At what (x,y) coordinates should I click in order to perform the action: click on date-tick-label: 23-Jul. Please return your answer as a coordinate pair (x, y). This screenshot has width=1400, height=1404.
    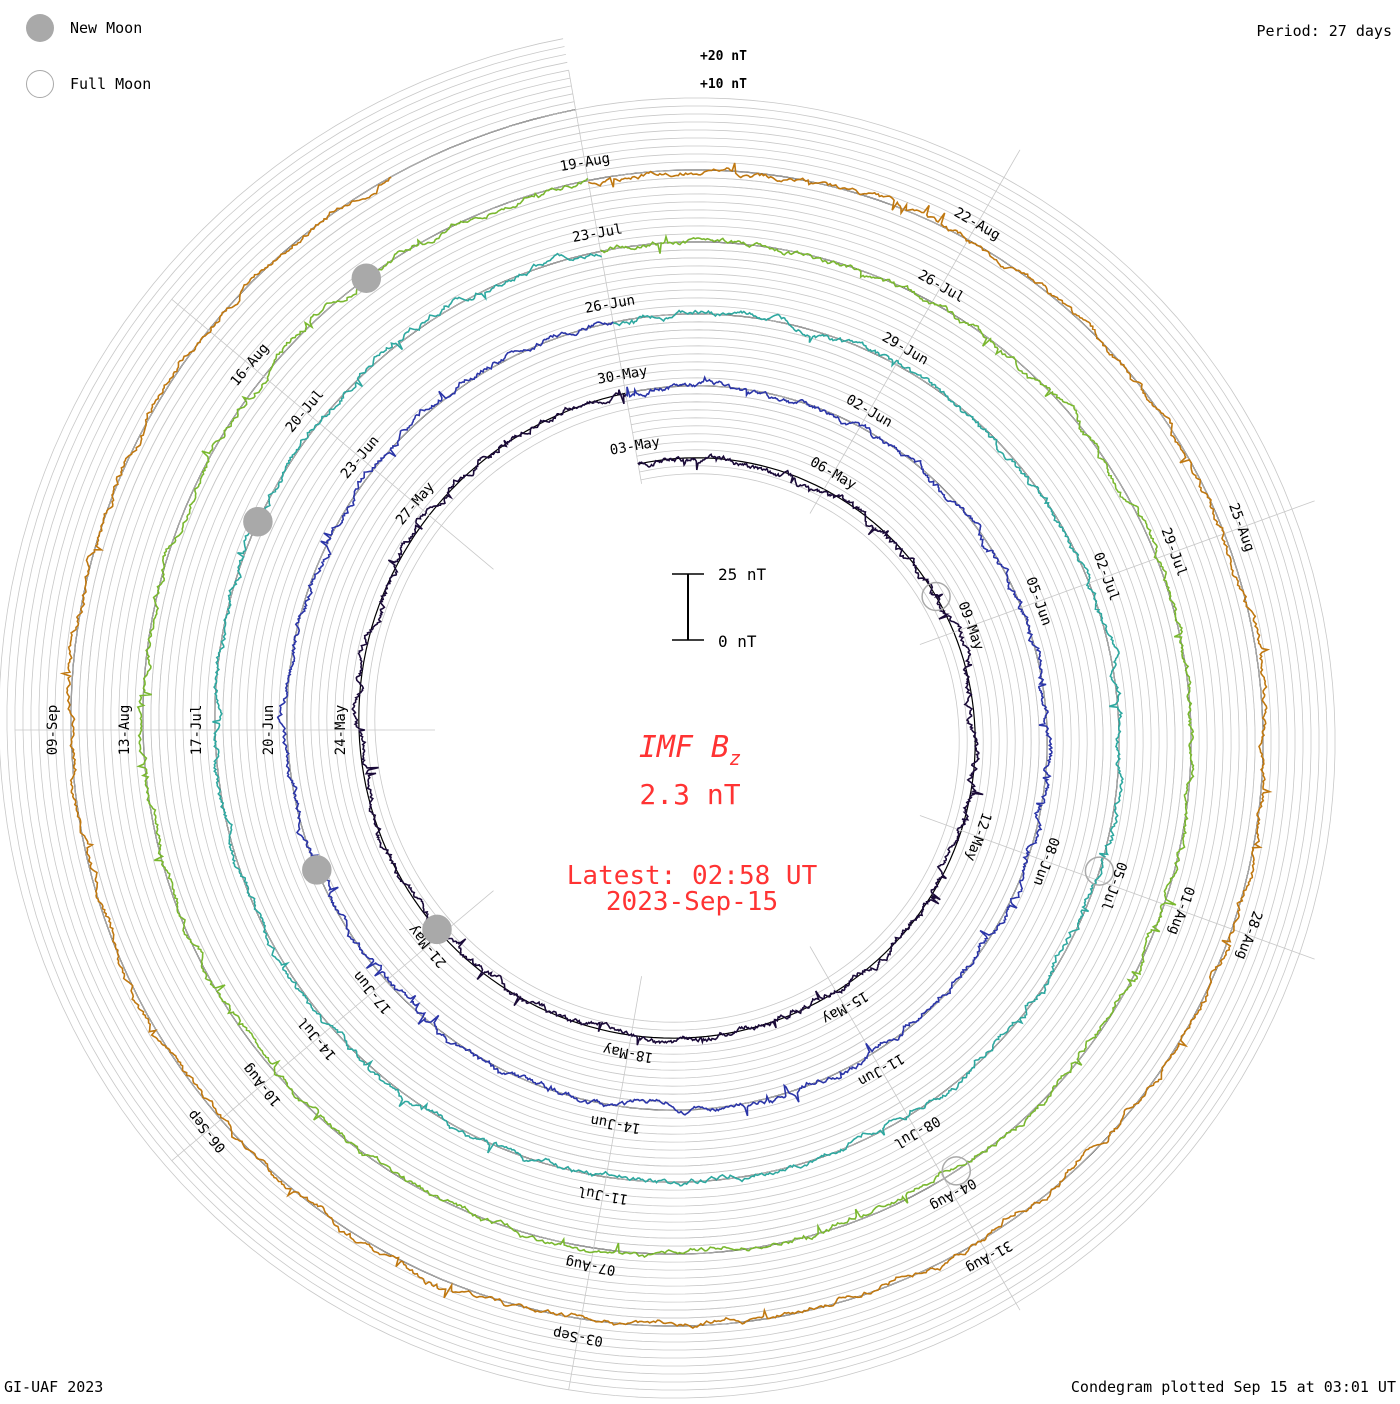
    Looking at the image, I should click on (597, 233).